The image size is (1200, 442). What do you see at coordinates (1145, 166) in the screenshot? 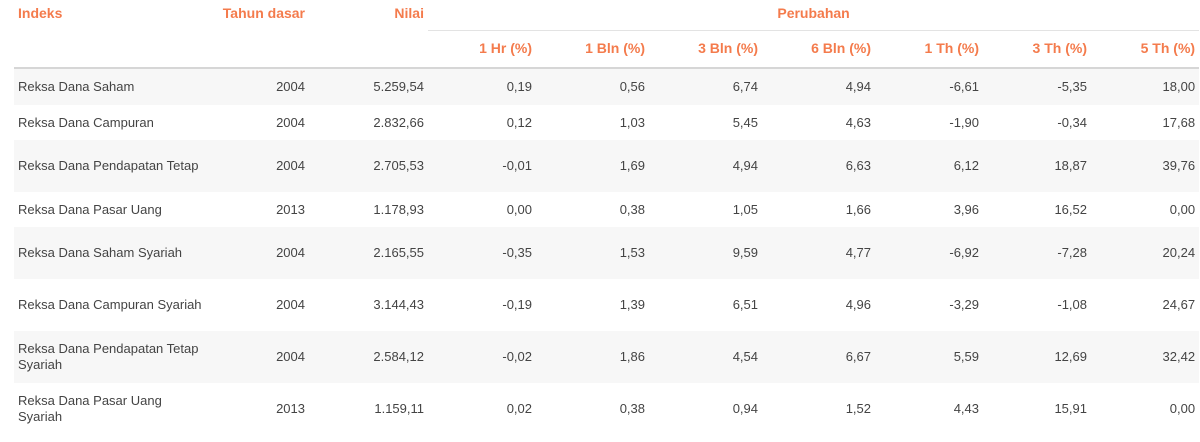
I see `row-change: 39,76` at bounding box center [1145, 166].